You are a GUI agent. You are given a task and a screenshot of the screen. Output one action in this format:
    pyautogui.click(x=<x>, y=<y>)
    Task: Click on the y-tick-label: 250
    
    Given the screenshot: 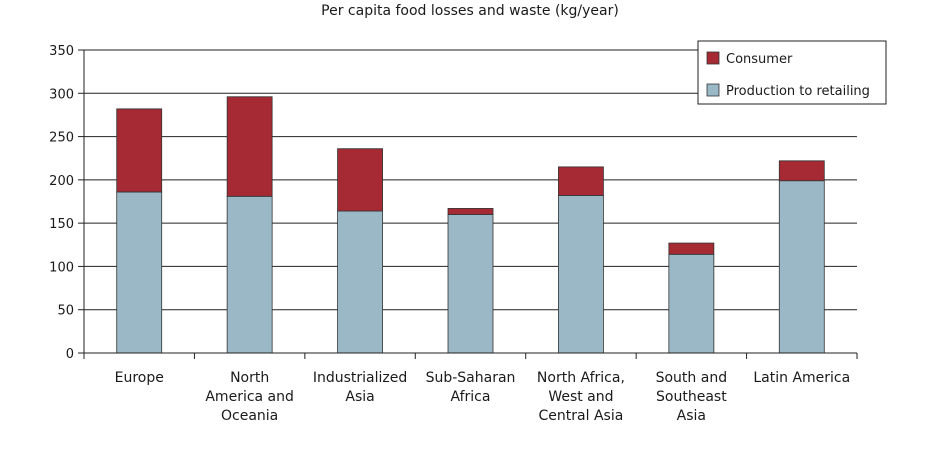 What is the action you would take?
    pyautogui.click(x=61, y=138)
    